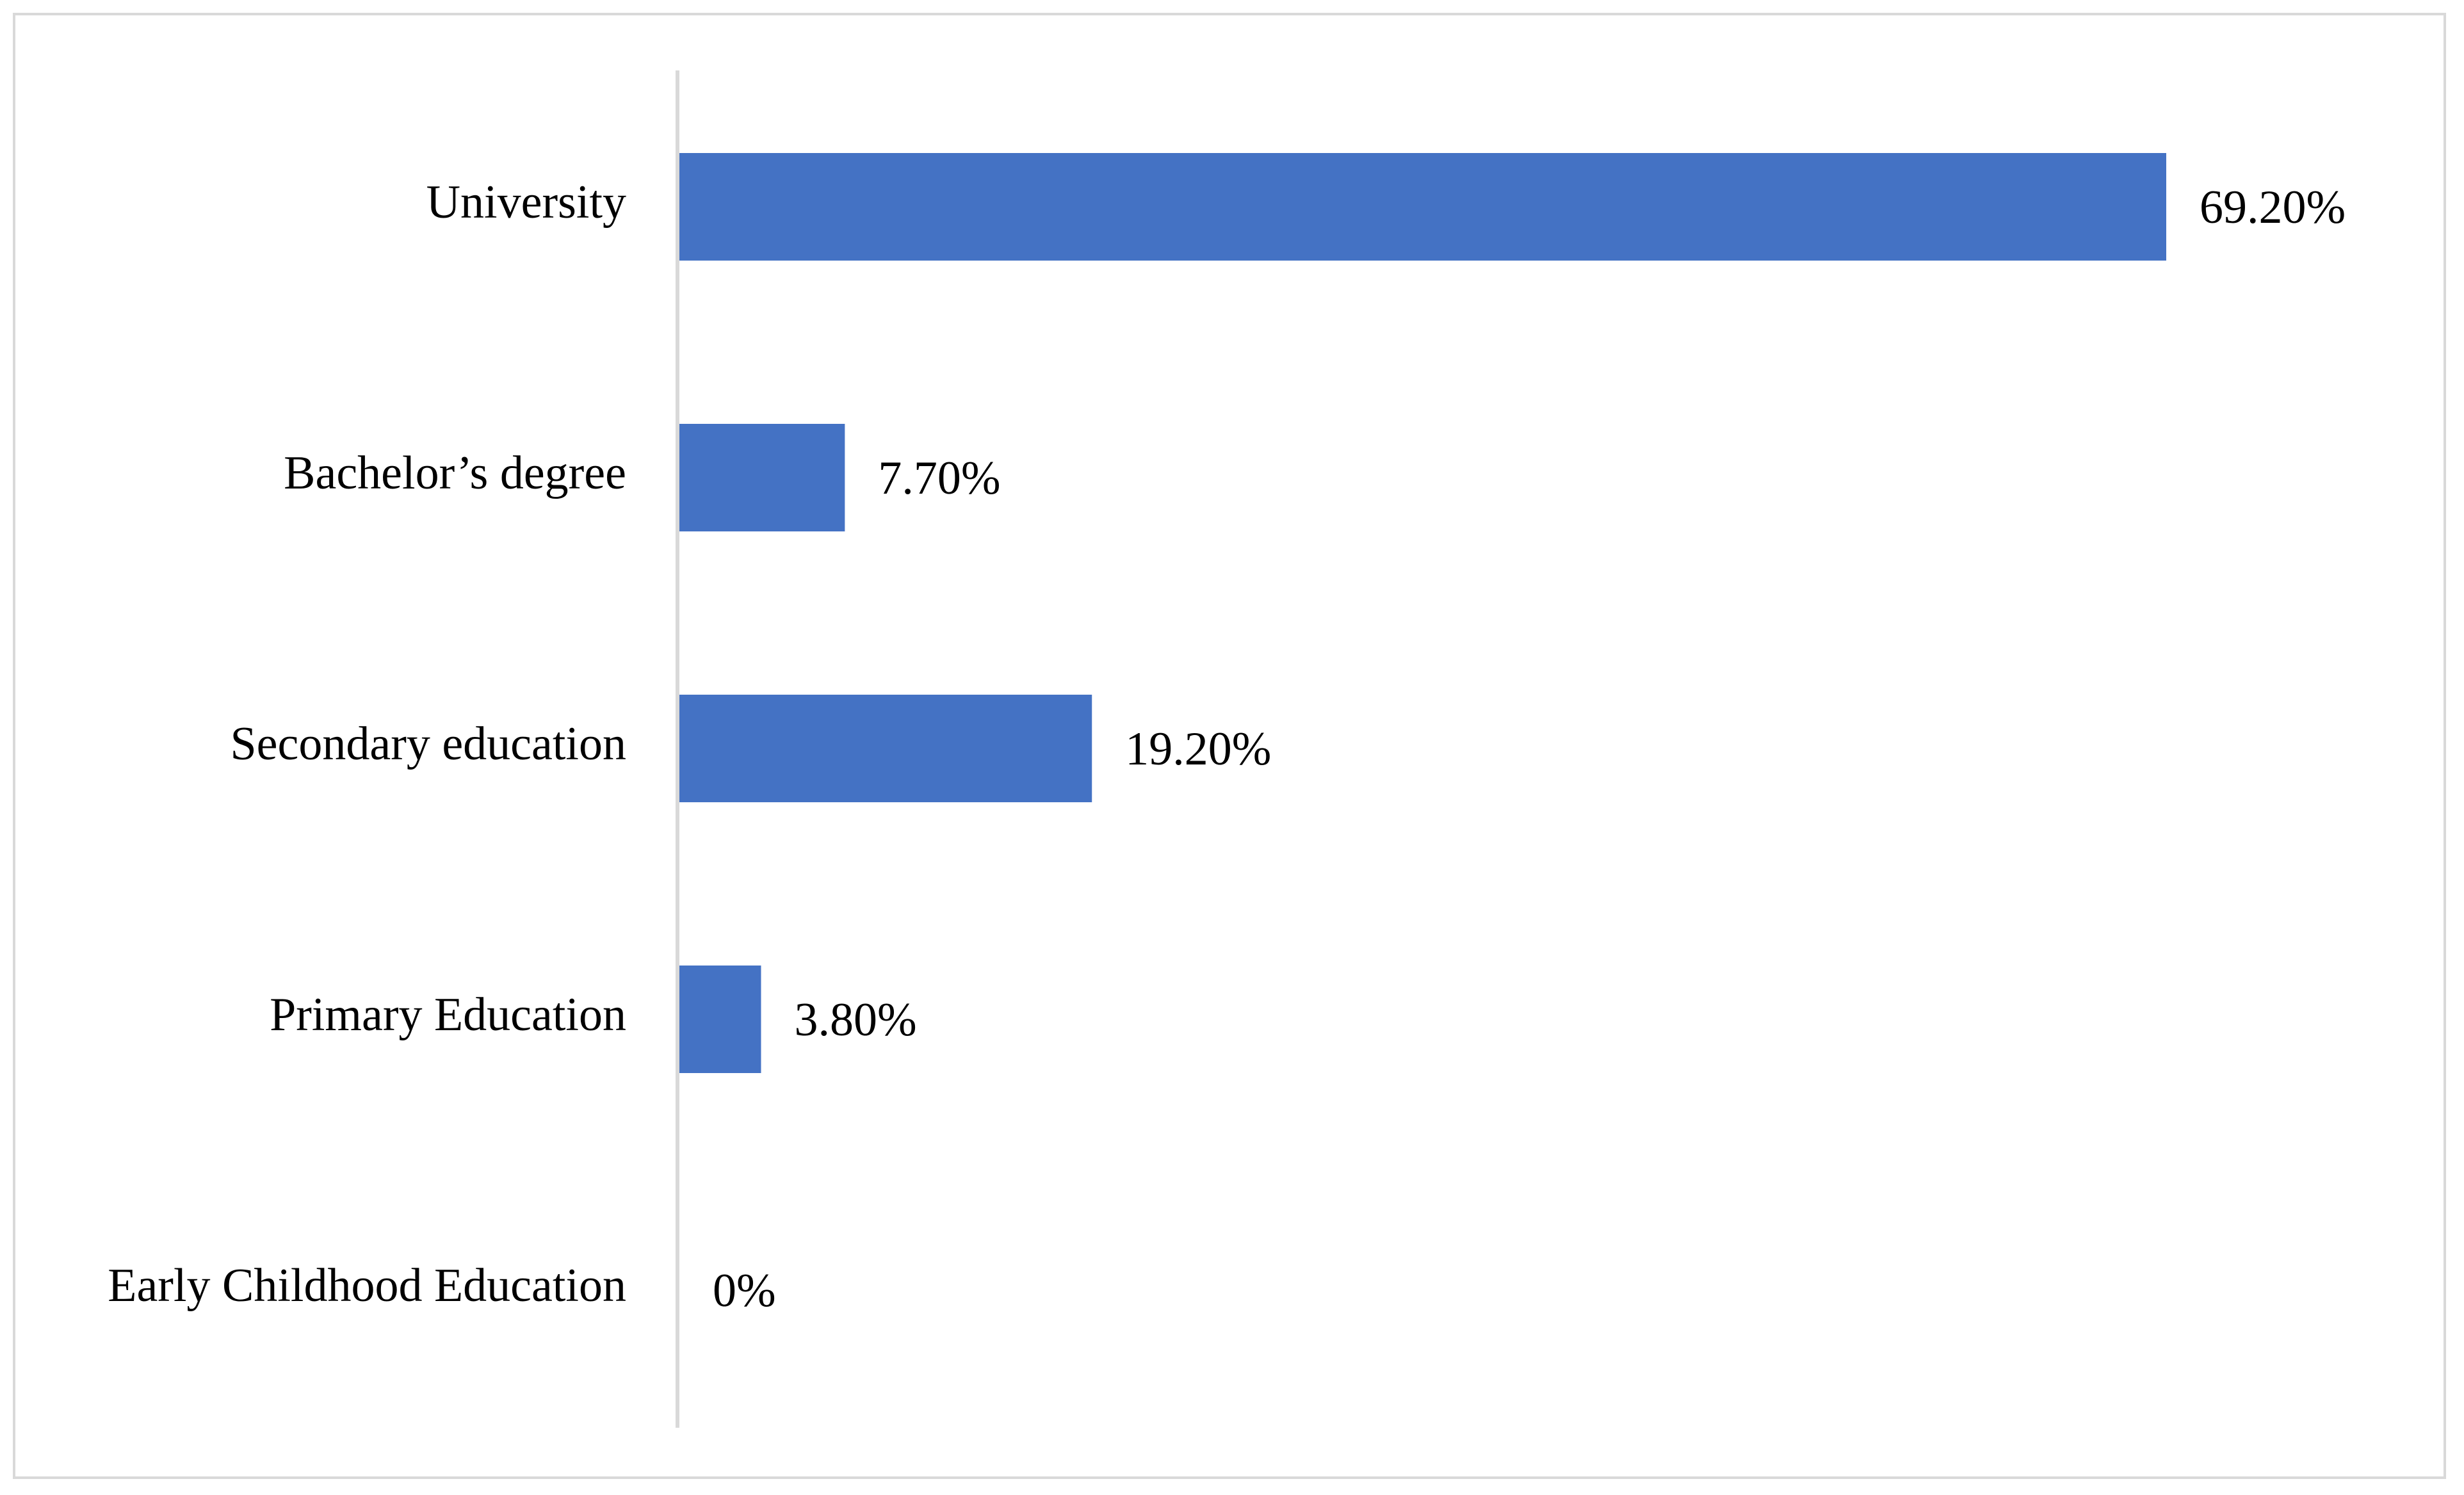 Image resolution: width=2464 pixels, height=1495 pixels. I want to click on category-label-3: Primary Education, so click(448, 1015).